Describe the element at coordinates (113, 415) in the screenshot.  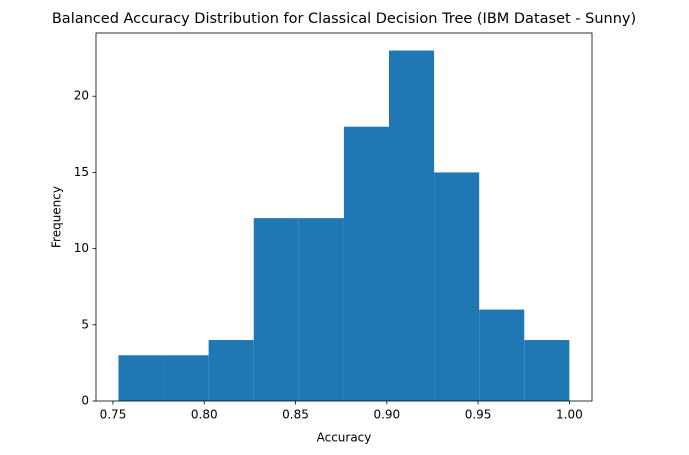
I see `x-tick-label: 0.75` at that location.